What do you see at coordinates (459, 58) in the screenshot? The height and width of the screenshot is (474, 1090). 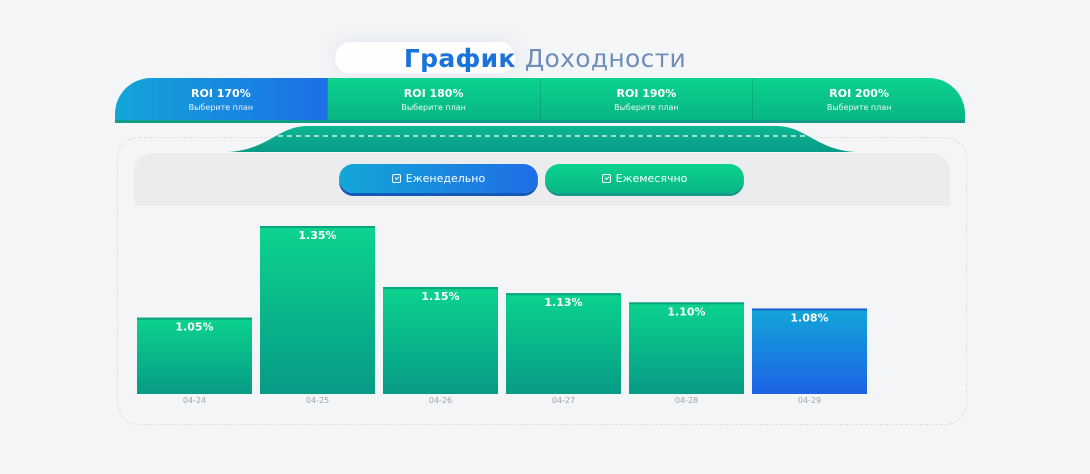 I see `page-title-part1: График` at bounding box center [459, 58].